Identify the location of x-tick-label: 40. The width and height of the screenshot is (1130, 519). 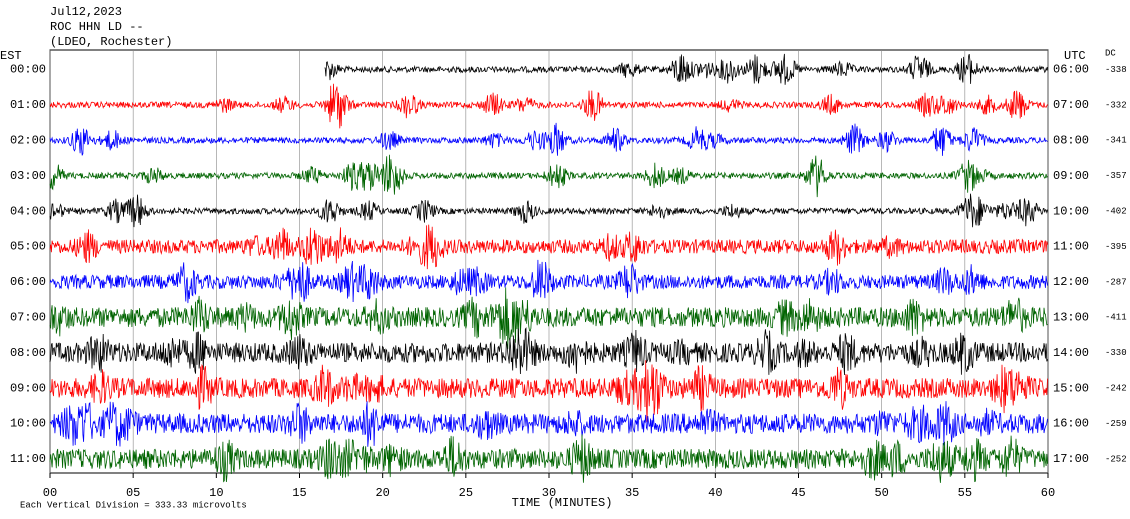
(715, 493).